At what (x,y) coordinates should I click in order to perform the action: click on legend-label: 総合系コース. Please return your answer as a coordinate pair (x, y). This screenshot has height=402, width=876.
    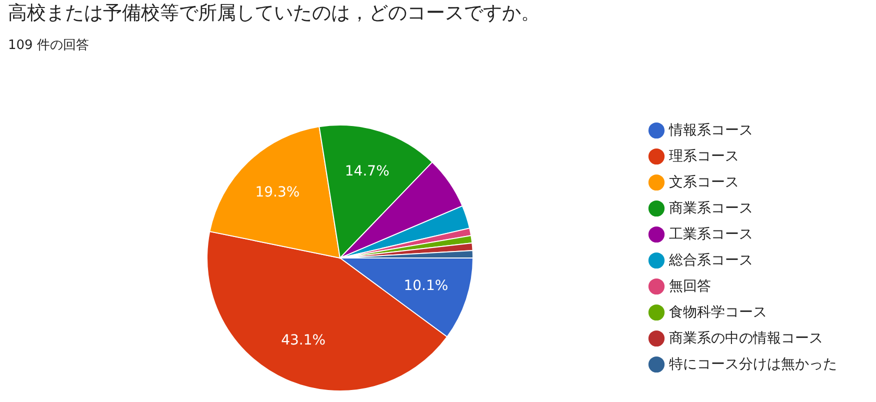
    Looking at the image, I should click on (710, 260).